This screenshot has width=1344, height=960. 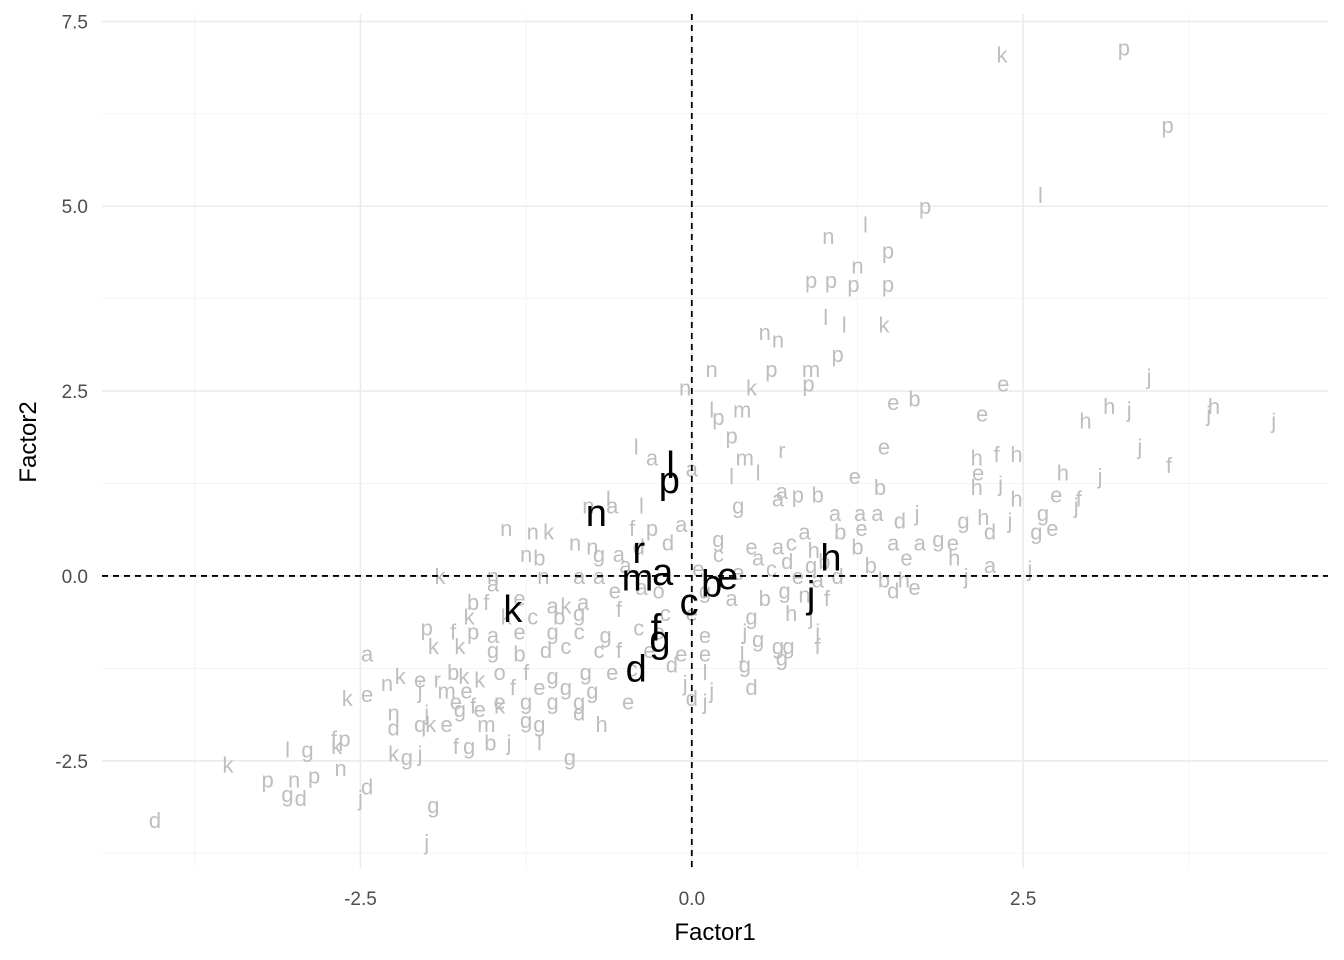 I want to click on centroid-label: c, so click(x=689, y=603).